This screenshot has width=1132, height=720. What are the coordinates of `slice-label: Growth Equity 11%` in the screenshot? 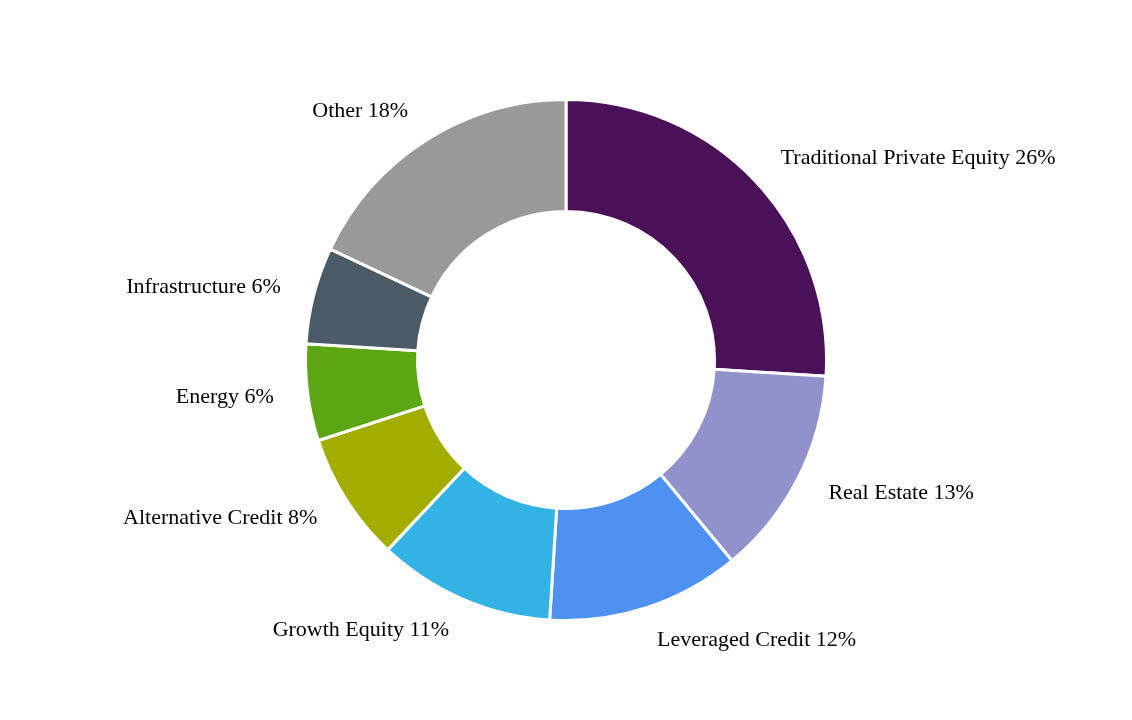 It's located at (361, 629).